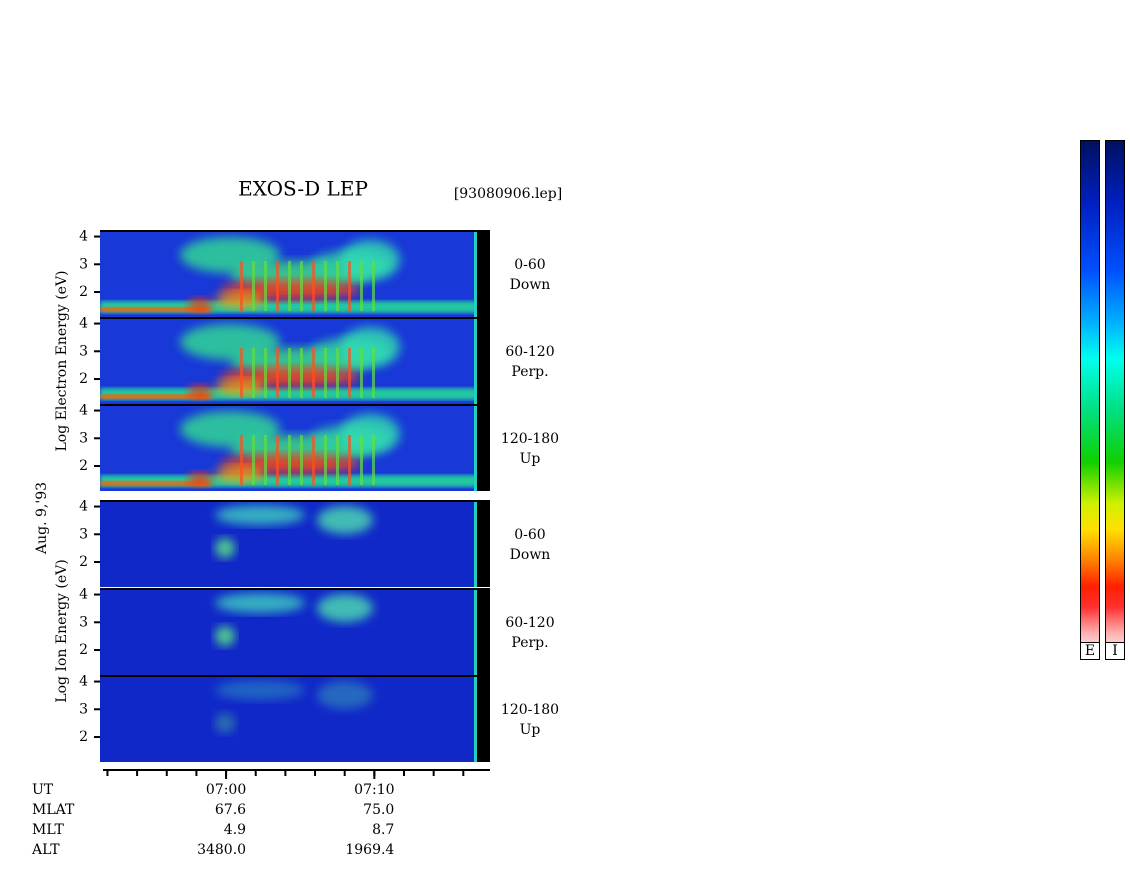  I want to click on ephemeris-value: 3480.0, so click(221, 850).